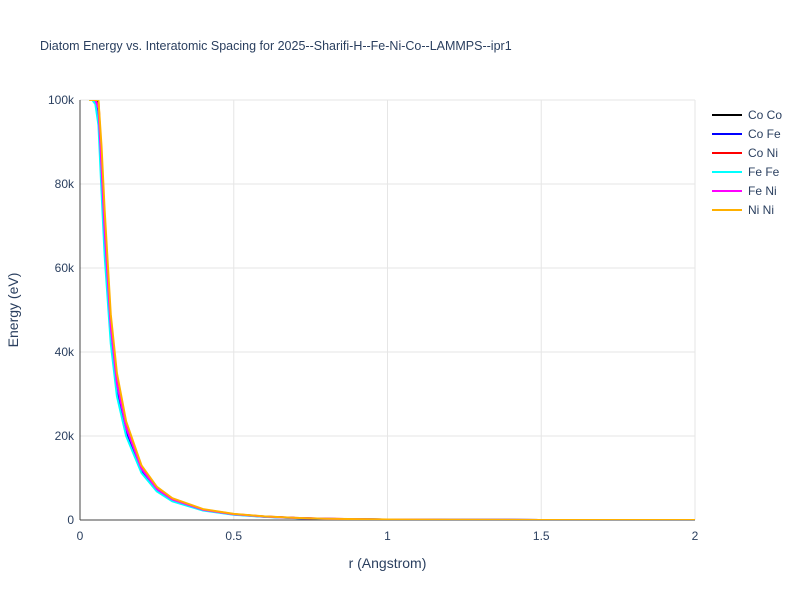 This screenshot has height=600, width=800. I want to click on legend-item-co-ni: Co Ni, so click(745, 153).